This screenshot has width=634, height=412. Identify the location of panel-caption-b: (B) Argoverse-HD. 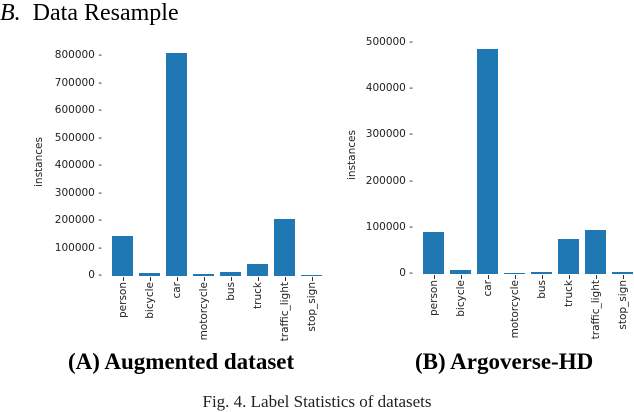
(504, 361).